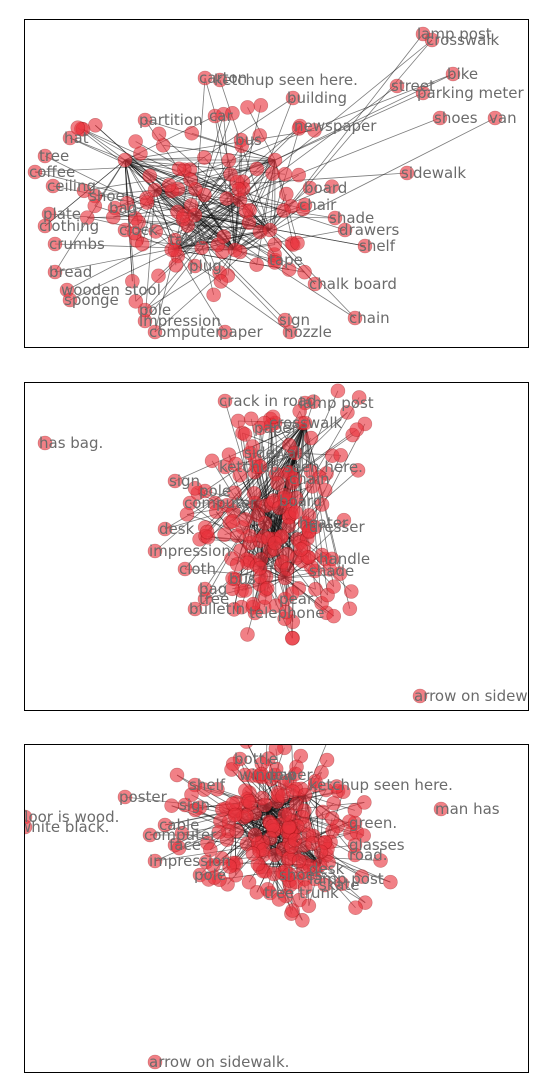  I want to click on node-label: glasses, so click(377, 845).